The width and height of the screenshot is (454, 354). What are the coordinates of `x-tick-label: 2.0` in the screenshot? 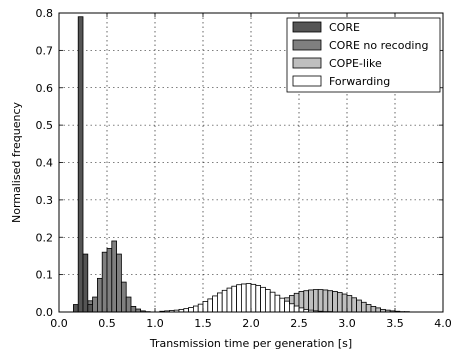 It's located at (251, 323).